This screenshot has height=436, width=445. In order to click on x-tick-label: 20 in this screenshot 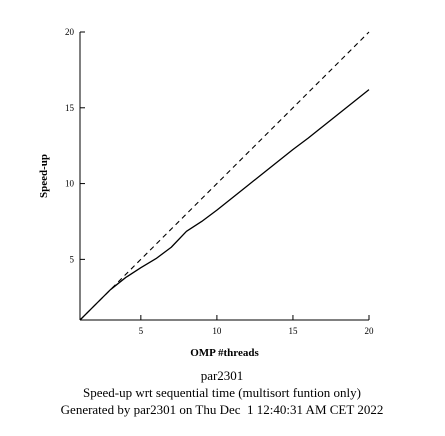, I will do `click(370, 331)`.